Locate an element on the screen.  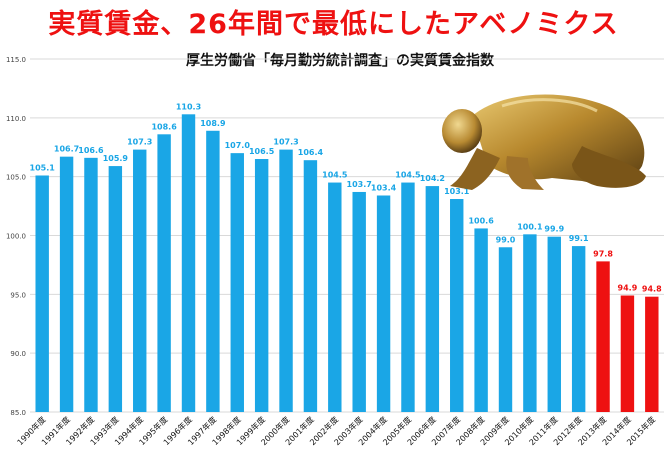
bar-2006年度 is located at coordinates (432, 299).